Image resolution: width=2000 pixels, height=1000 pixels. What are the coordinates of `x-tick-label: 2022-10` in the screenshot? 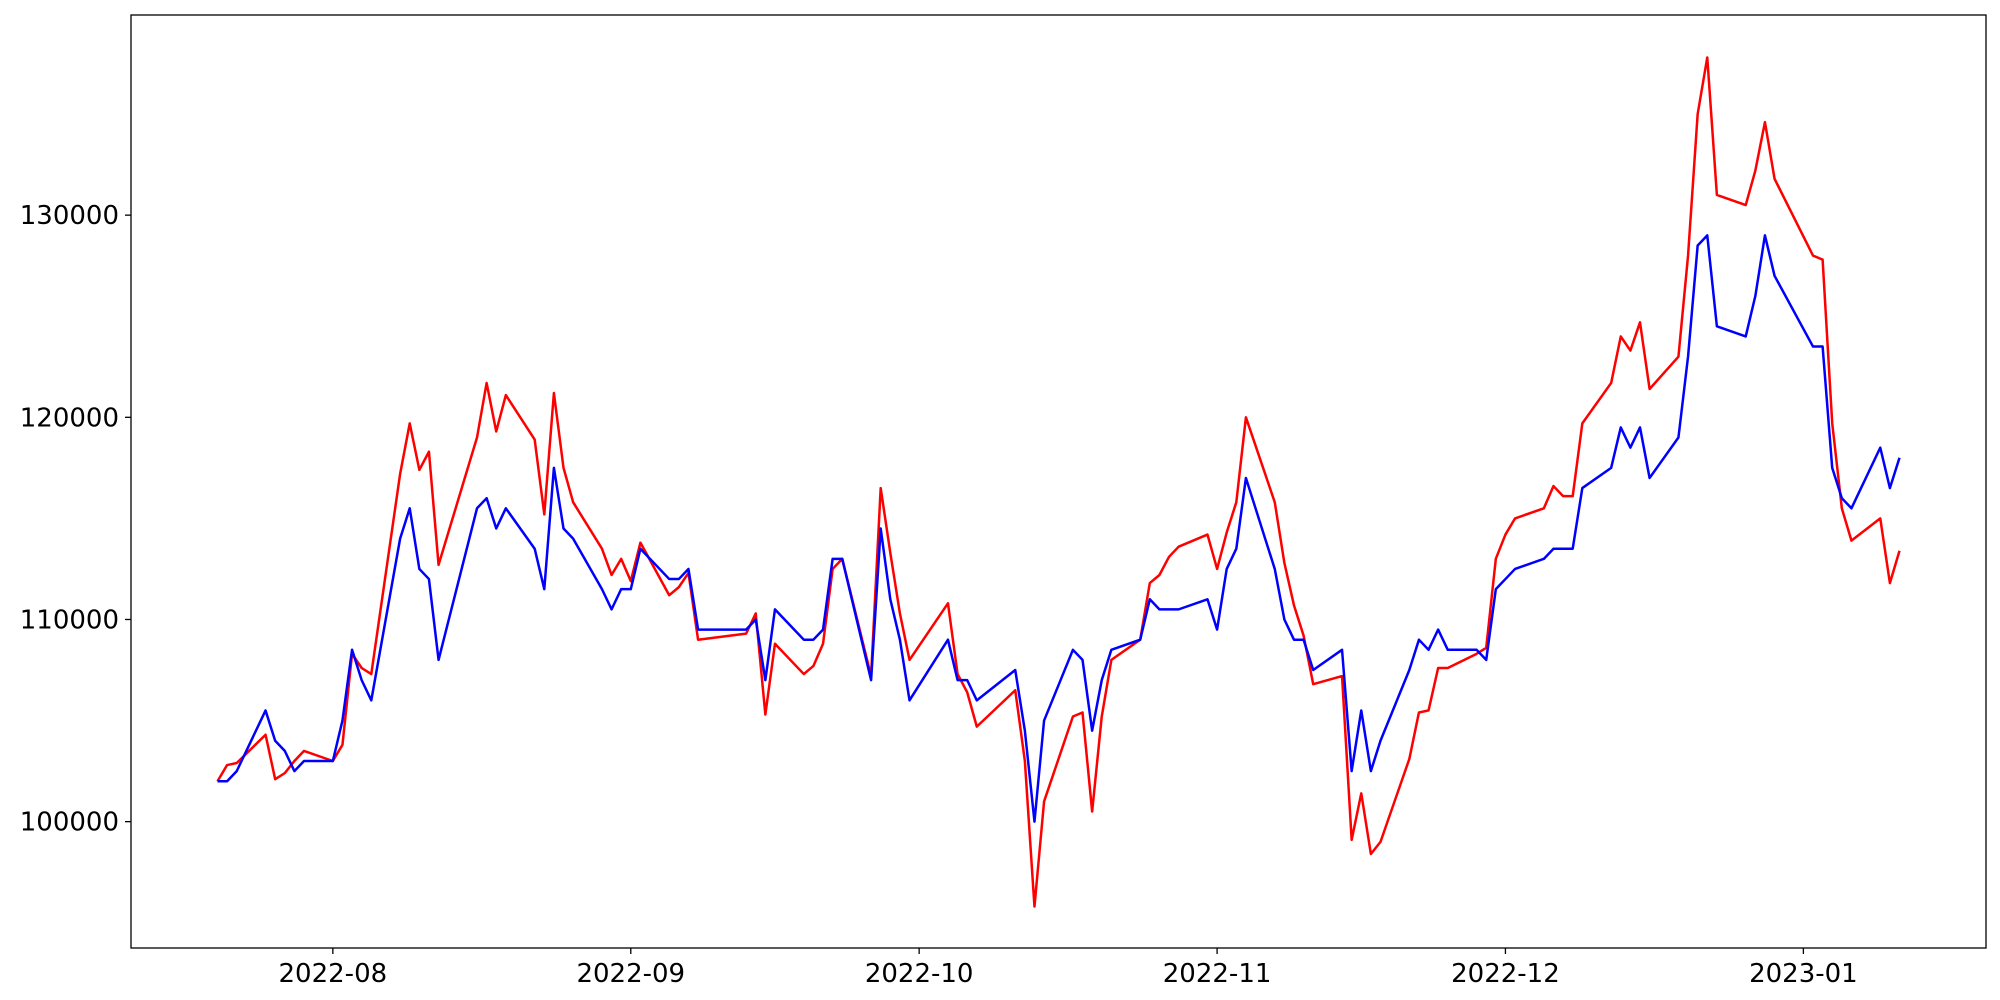 It's located at (919, 974).